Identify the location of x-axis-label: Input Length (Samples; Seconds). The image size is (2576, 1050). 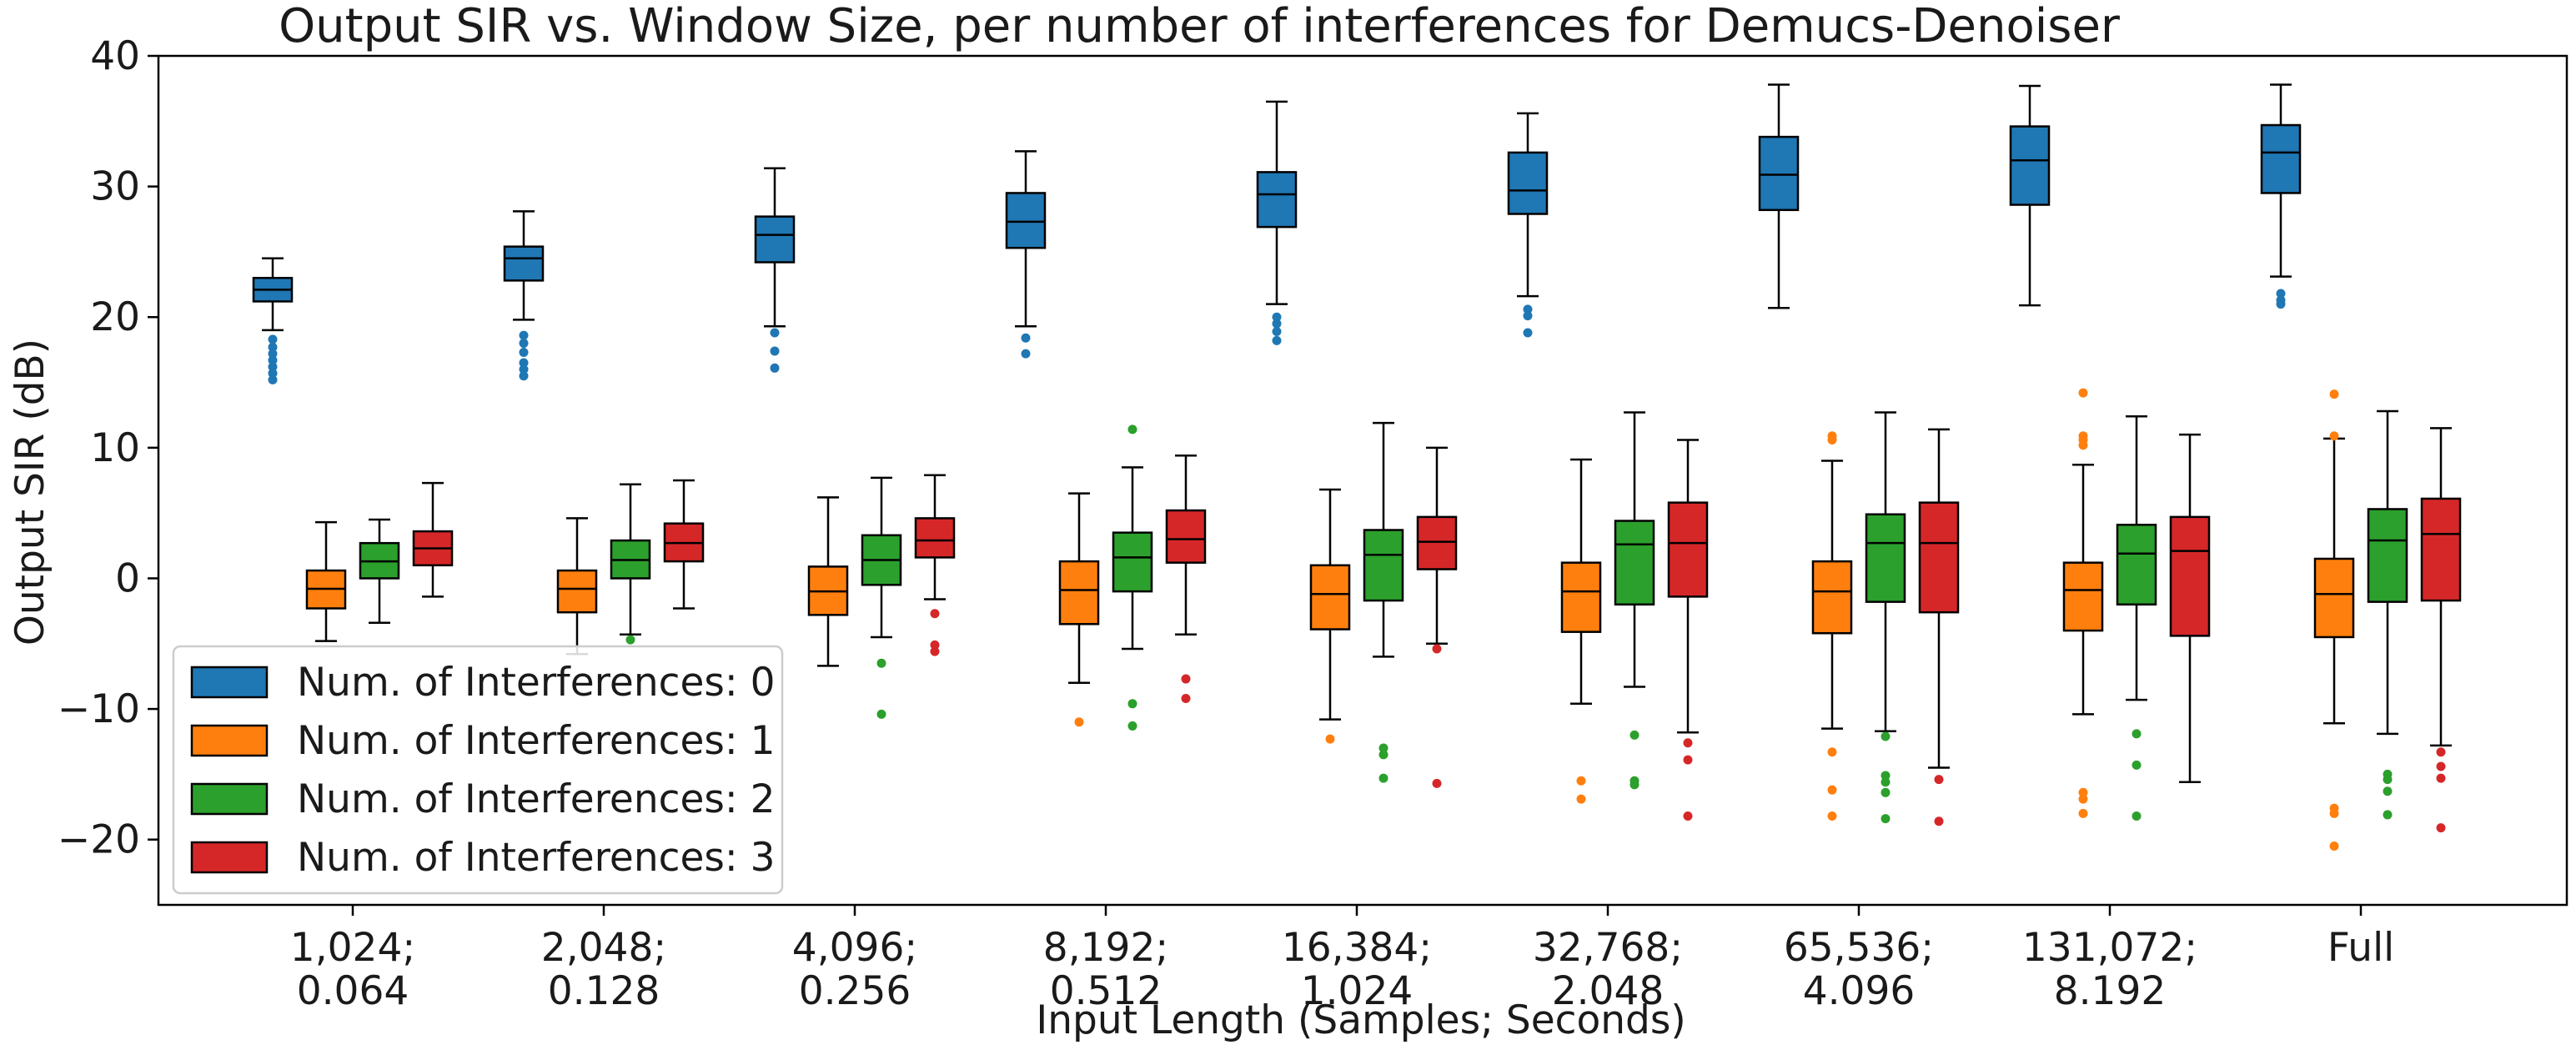
(1360, 1020).